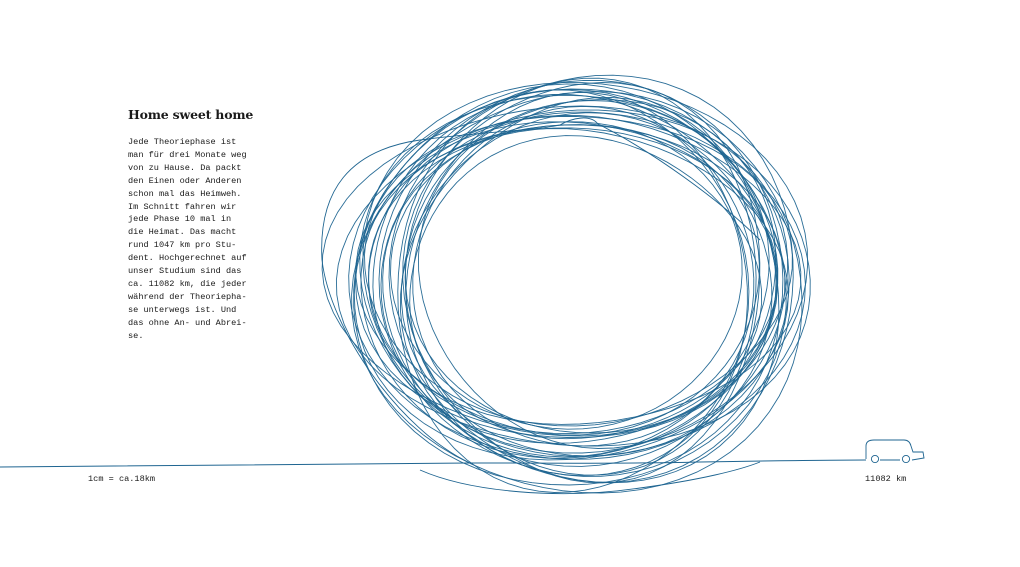  Describe the element at coordinates (122, 479) in the screenshot. I see `scale-label: 1cm = ca.18km` at that location.